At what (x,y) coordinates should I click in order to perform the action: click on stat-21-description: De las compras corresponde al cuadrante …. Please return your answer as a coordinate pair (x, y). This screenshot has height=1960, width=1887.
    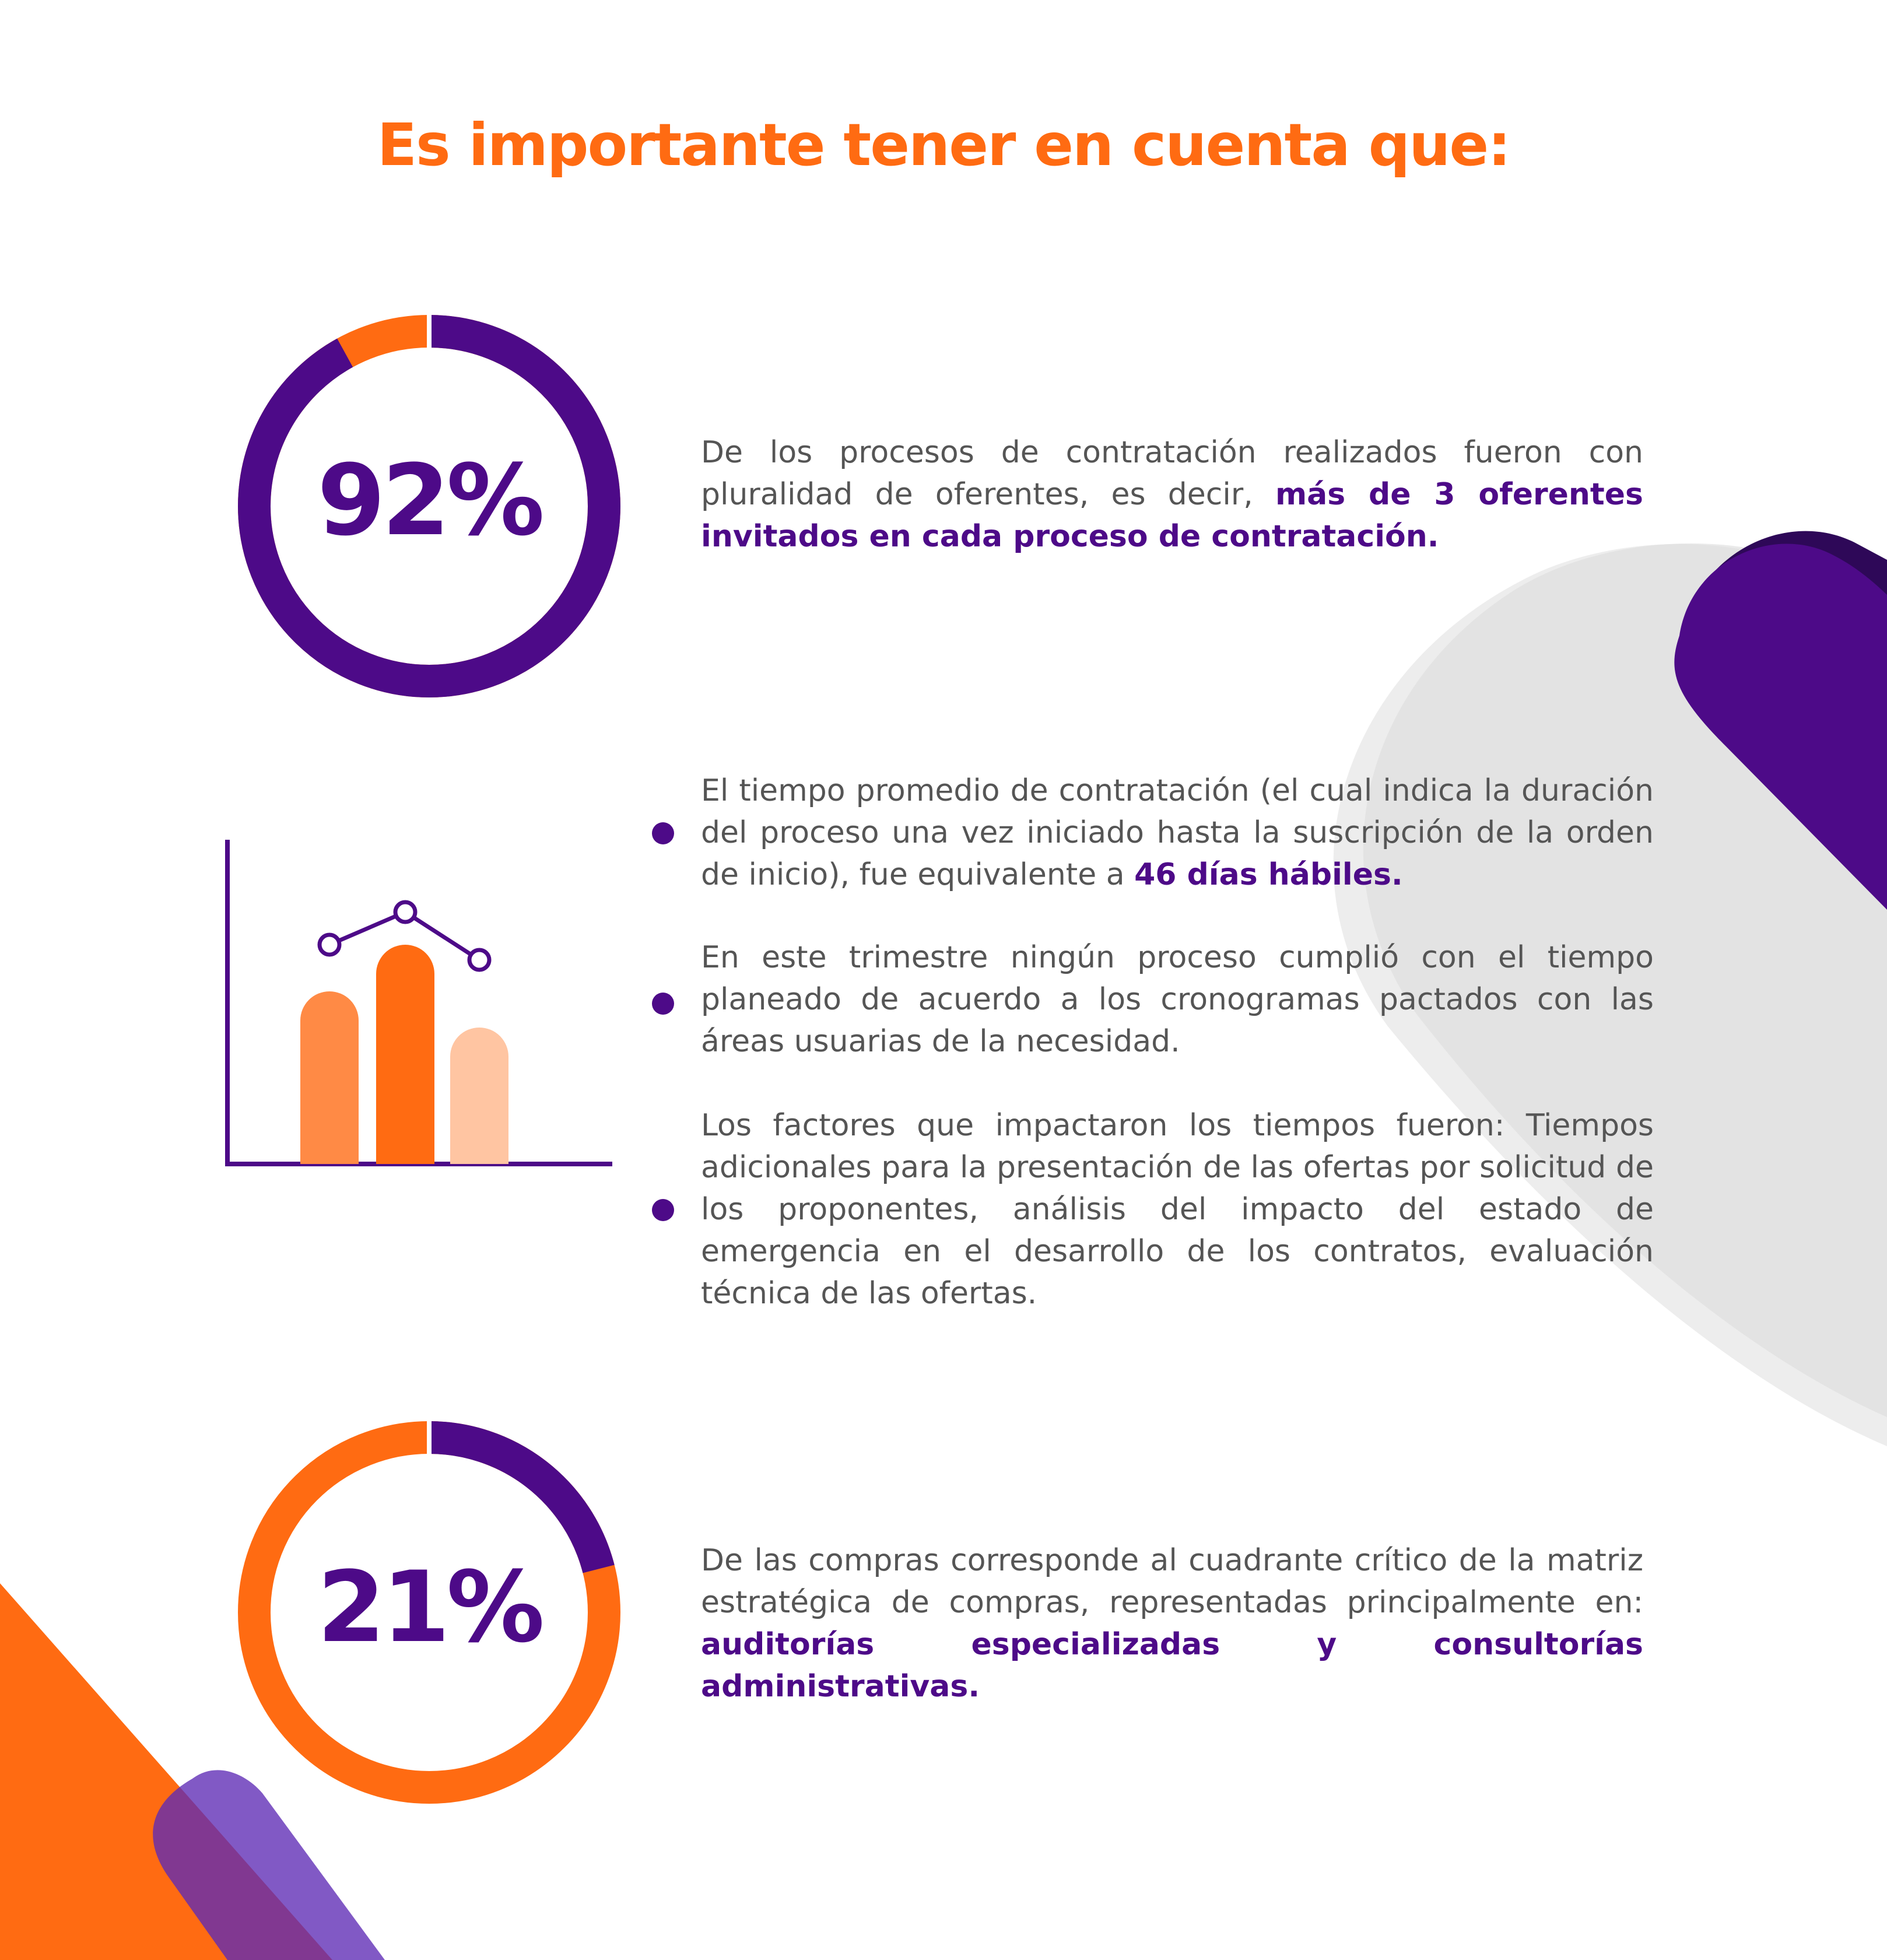
    Looking at the image, I should click on (1172, 1623).